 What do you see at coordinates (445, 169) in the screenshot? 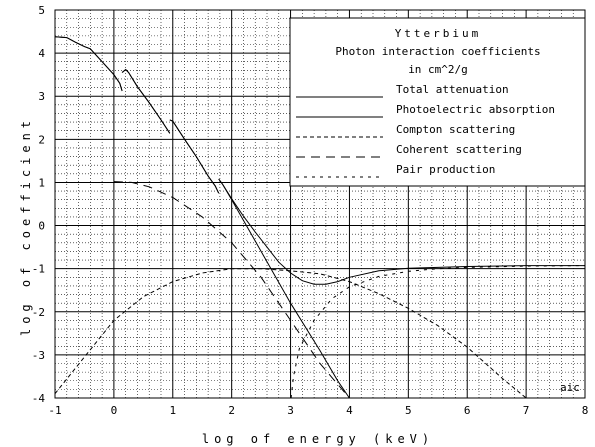
I see `legend-label: Pair production` at bounding box center [445, 169].